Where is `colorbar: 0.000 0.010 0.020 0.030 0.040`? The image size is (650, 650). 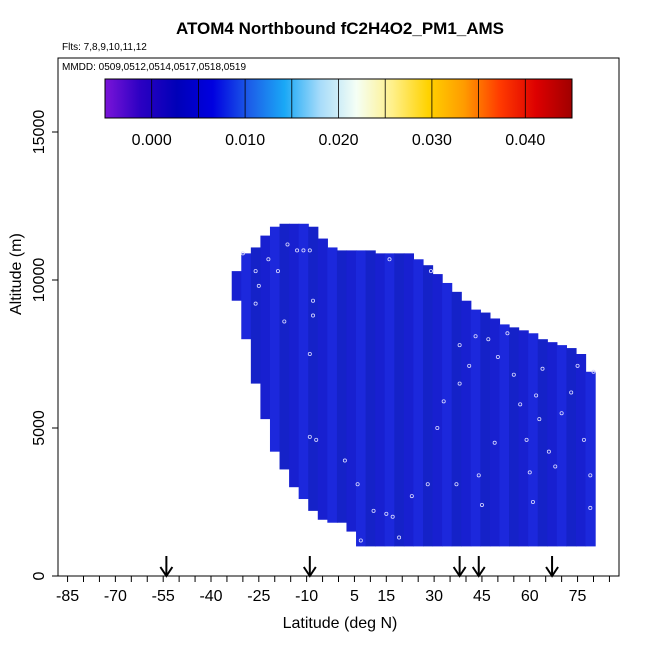 colorbar: 0.000 0.010 0.020 0.030 0.040 is located at coordinates (338, 113).